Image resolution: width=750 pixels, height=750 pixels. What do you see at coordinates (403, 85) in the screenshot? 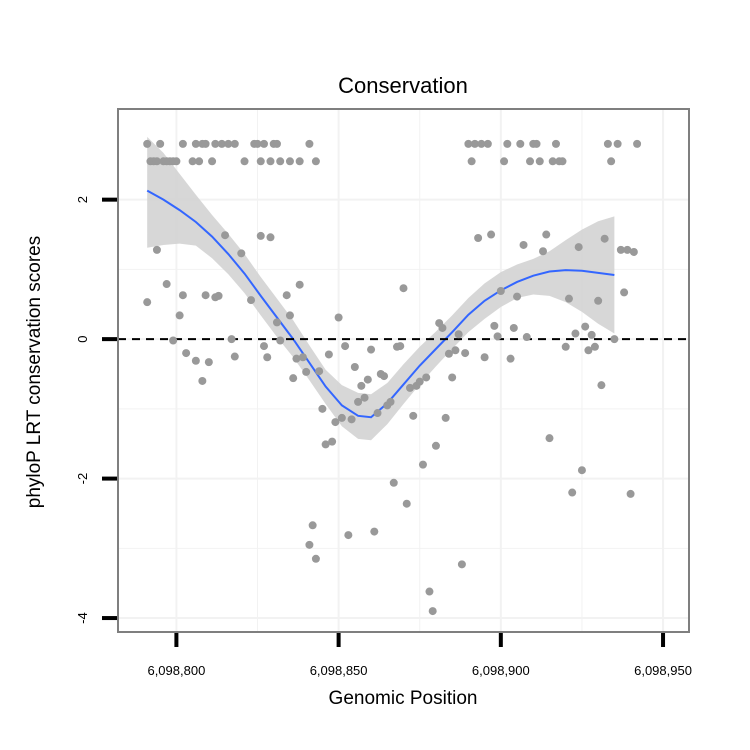
I see `chart-title: Conservation` at bounding box center [403, 85].